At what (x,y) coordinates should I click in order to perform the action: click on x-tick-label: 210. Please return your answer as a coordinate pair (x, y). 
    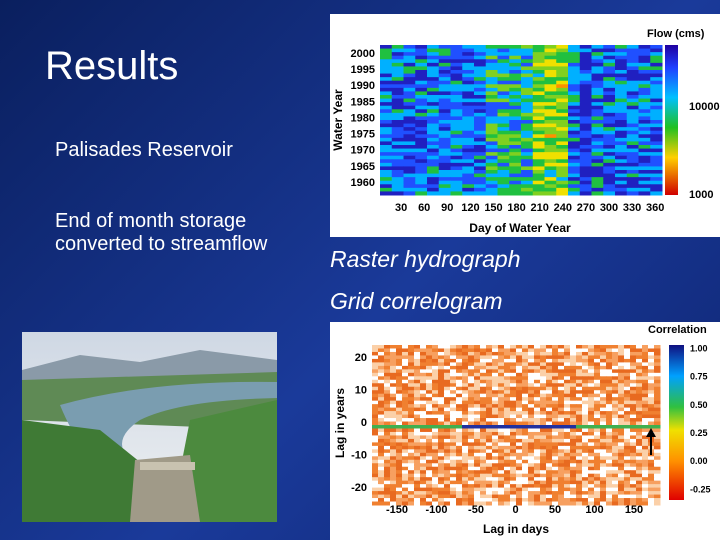
    Looking at the image, I should click on (540, 208).